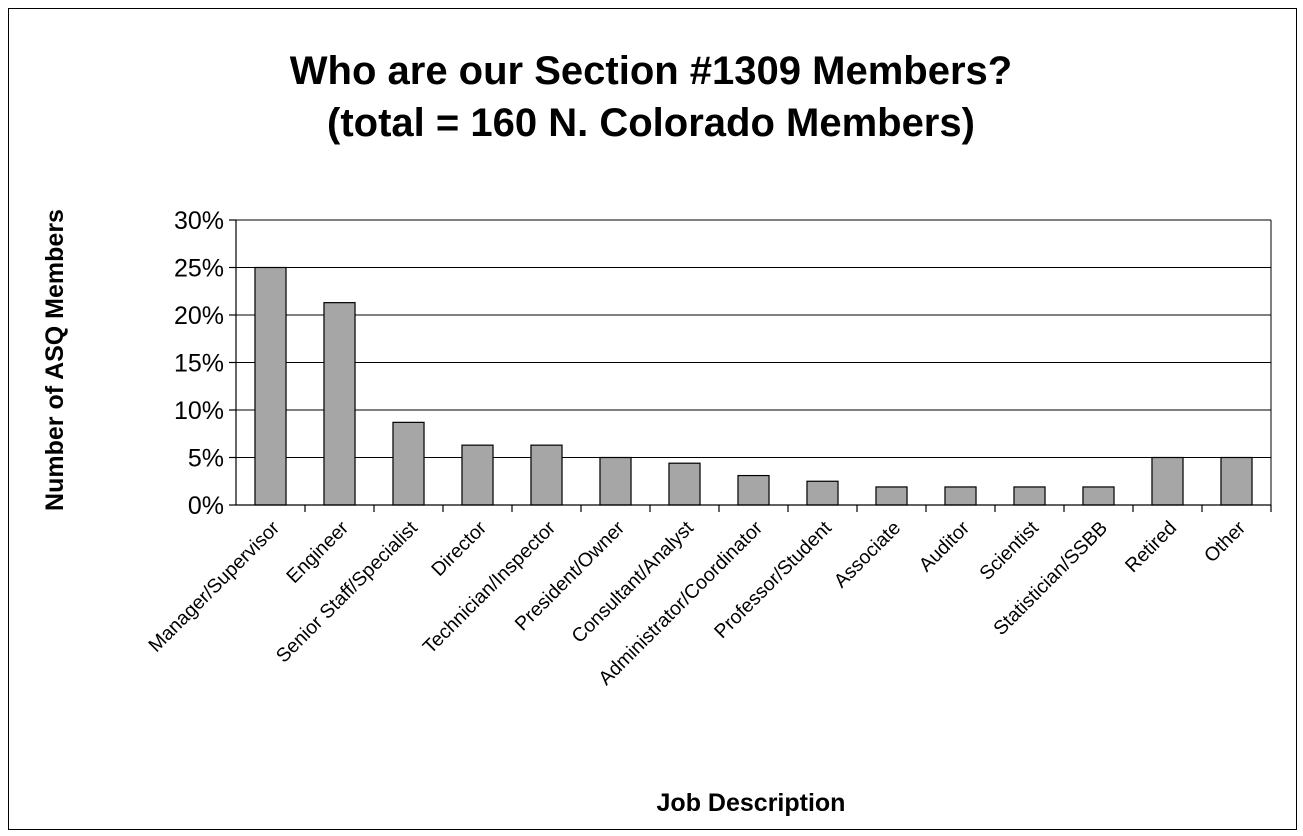  What do you see at coordinates (199, 316) in the screenshot?
I see `y-tick-label: 20%` at bounding box center [199, 316].